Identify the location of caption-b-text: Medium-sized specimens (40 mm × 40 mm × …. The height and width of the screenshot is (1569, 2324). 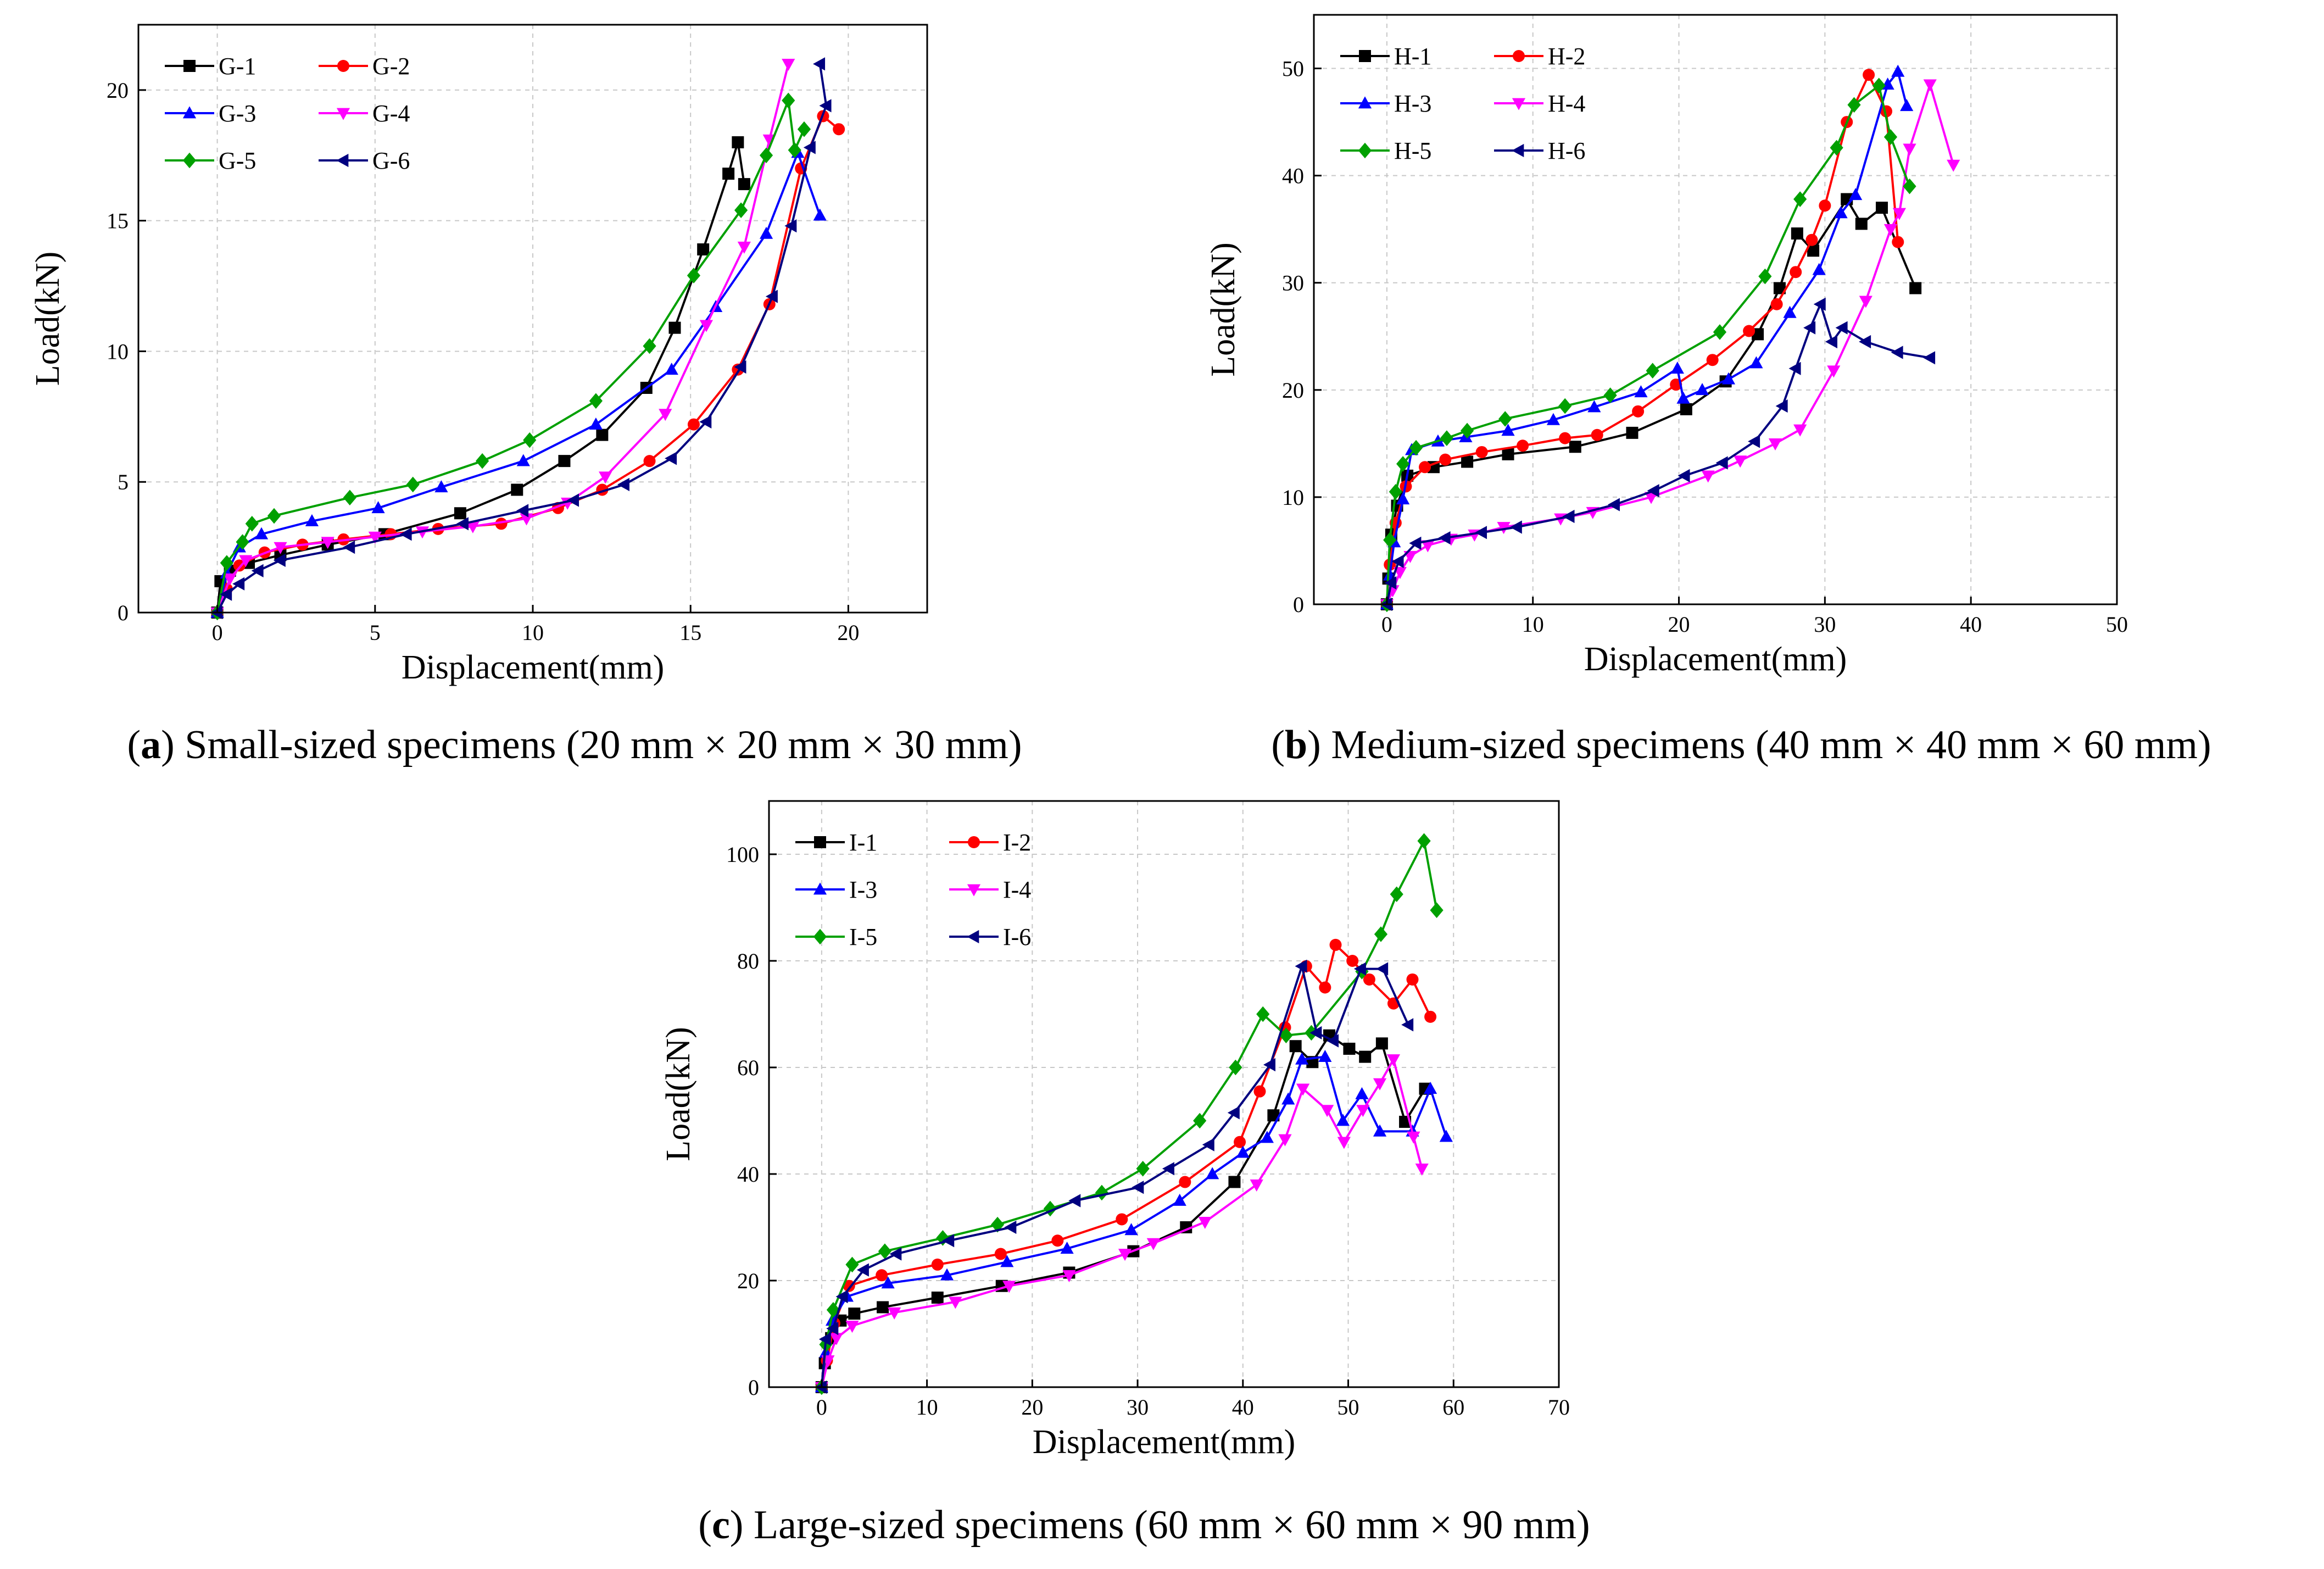
(1766, 745).